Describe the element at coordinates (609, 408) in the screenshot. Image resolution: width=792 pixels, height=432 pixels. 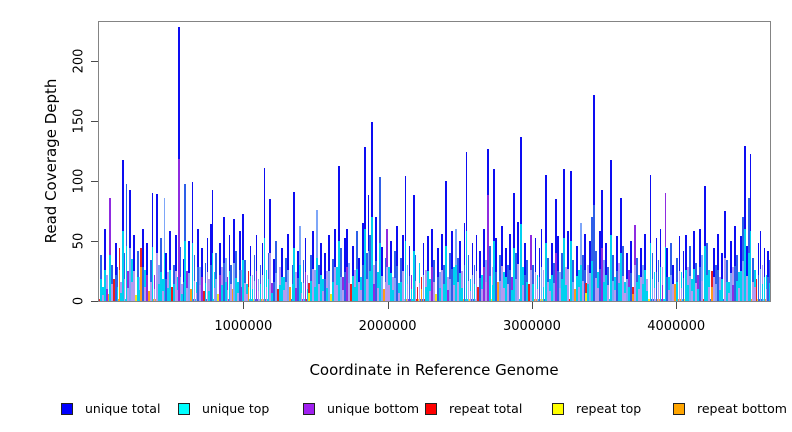
I see `legend-label: repeat top` at that location.